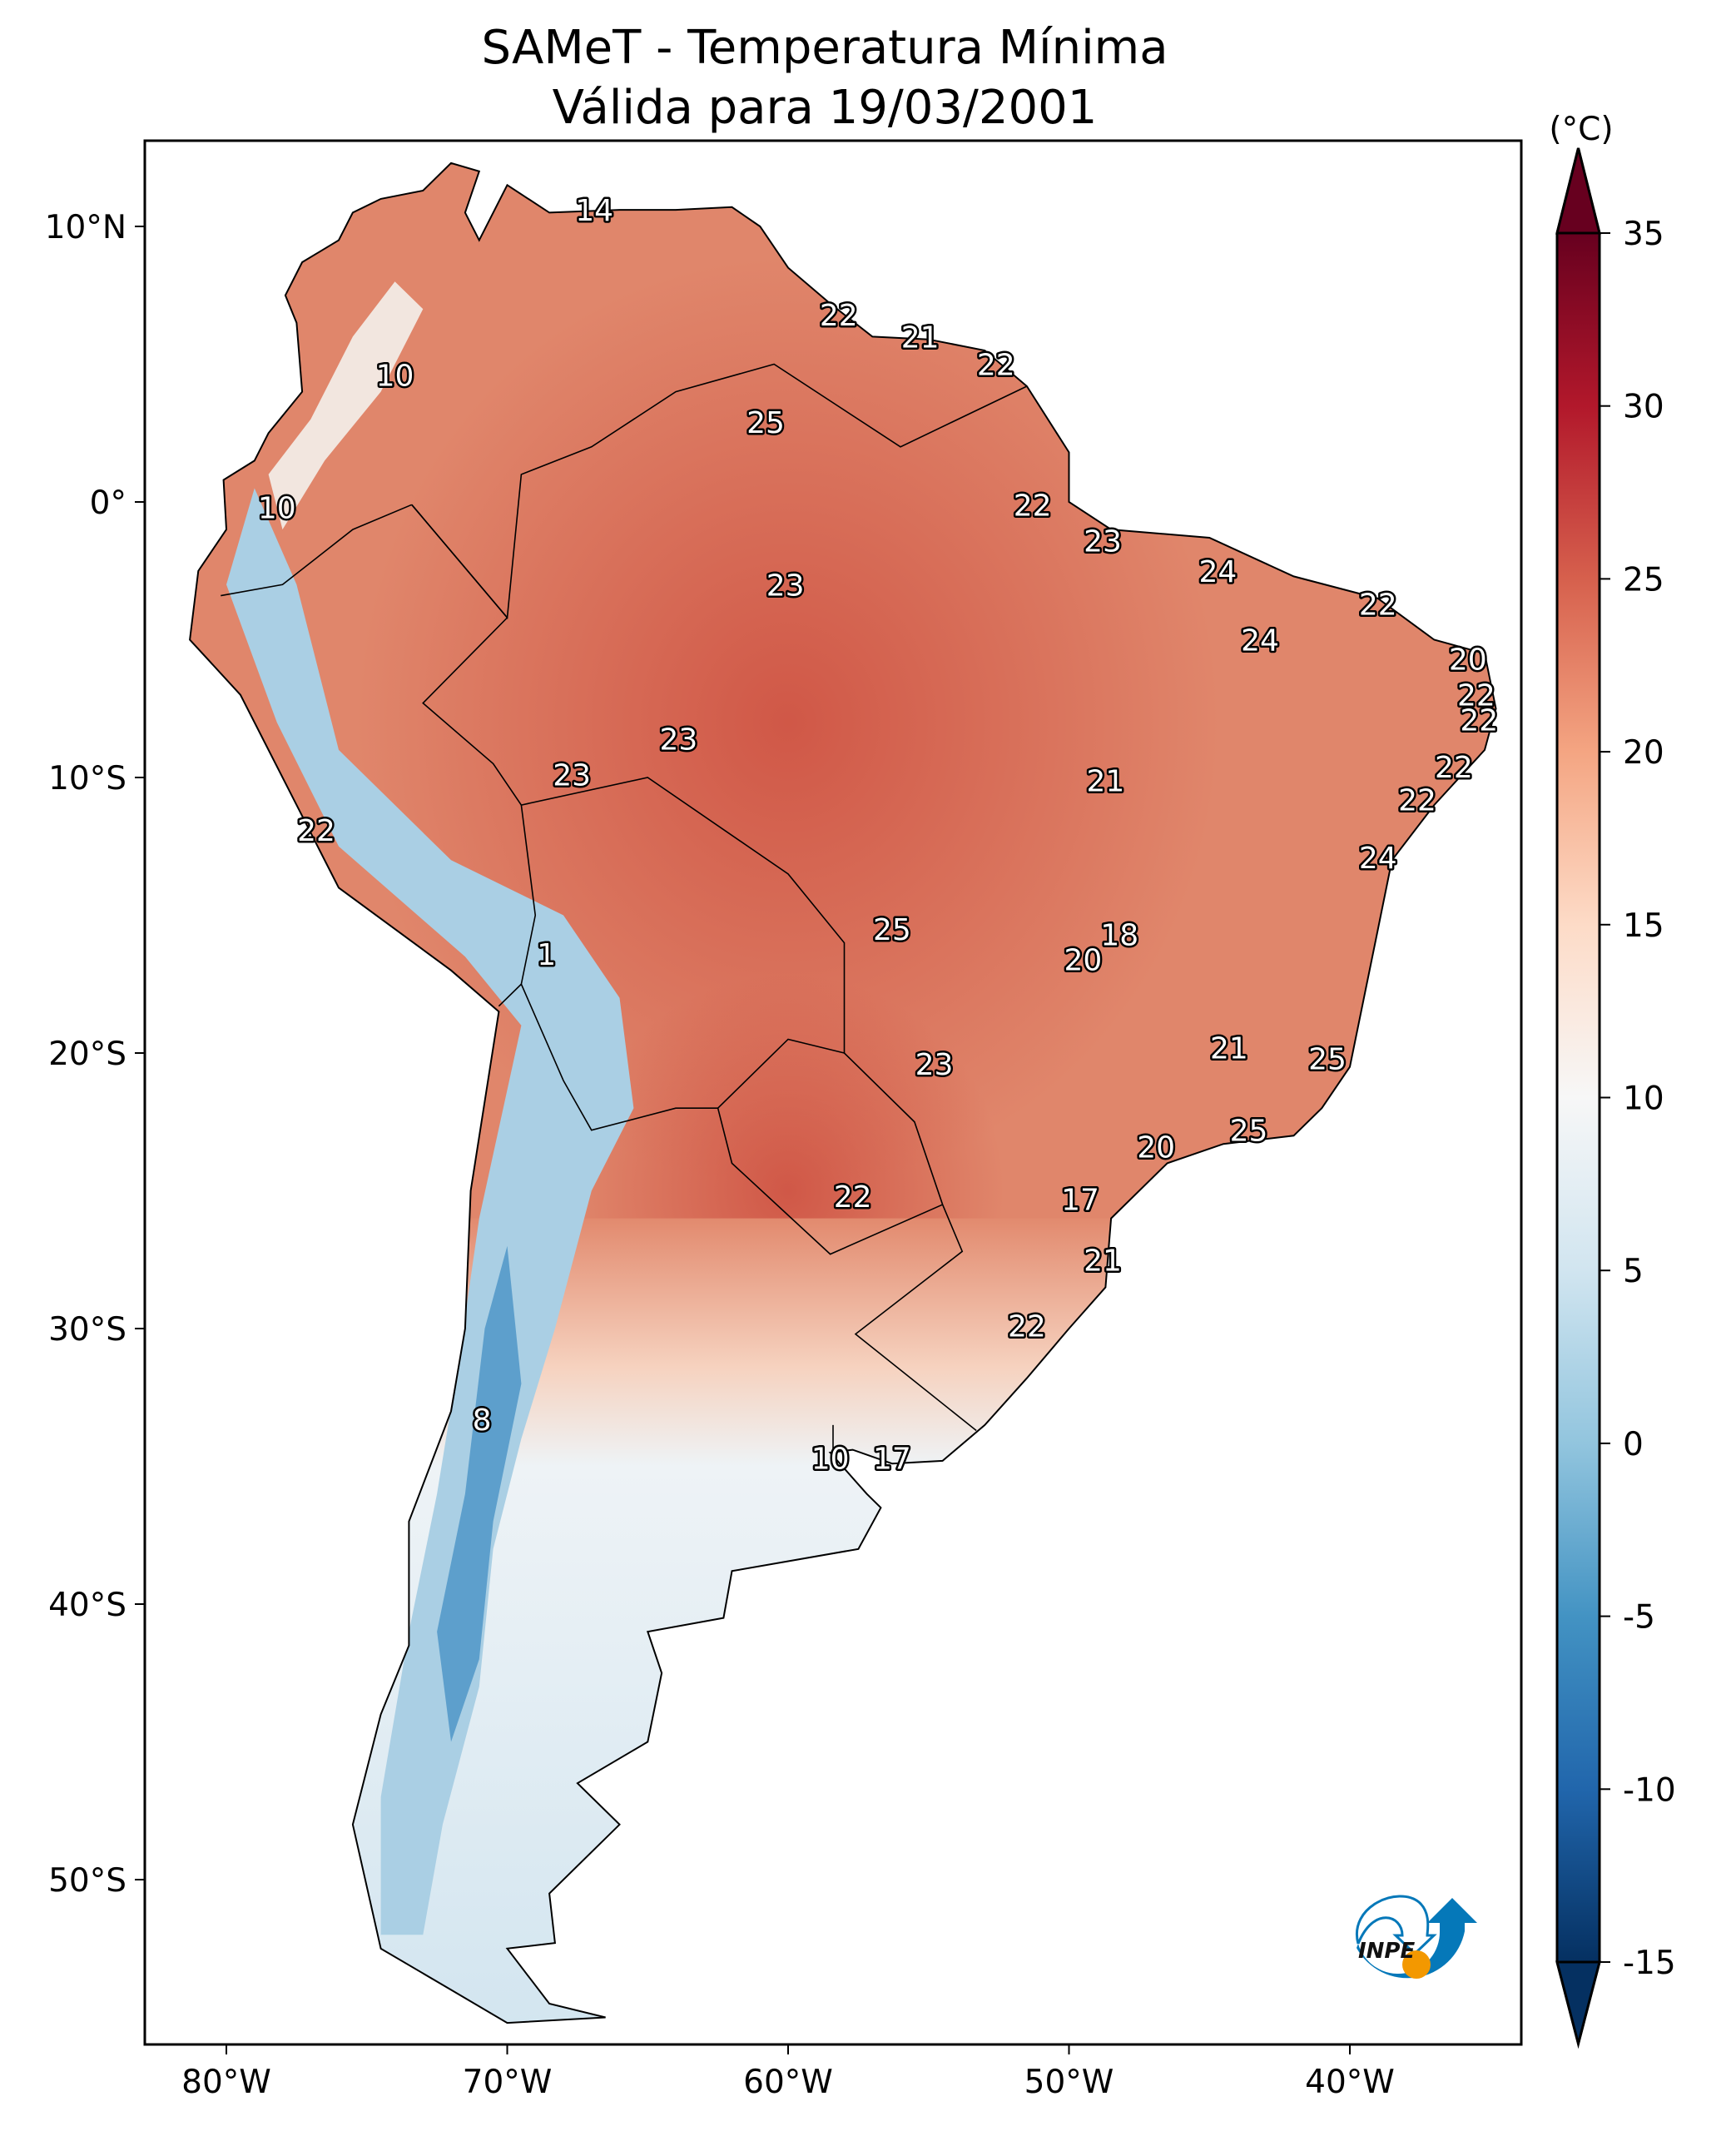 This screenshot has width=1736, height=2156. I want to click on colombian-andes-zone, so click(346, 406).